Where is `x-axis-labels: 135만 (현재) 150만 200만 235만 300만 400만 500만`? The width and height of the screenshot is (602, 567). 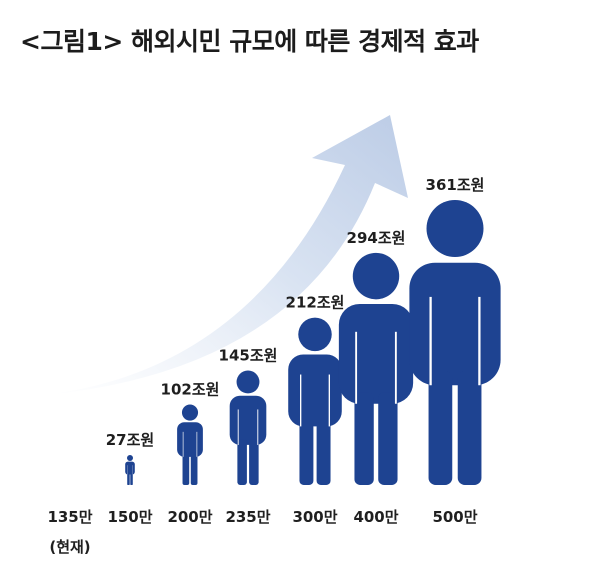
x-axis-labels: 135만 (현재) 150만 200만 235만 300만 400만 500만 is located at coordinates (262, 532).